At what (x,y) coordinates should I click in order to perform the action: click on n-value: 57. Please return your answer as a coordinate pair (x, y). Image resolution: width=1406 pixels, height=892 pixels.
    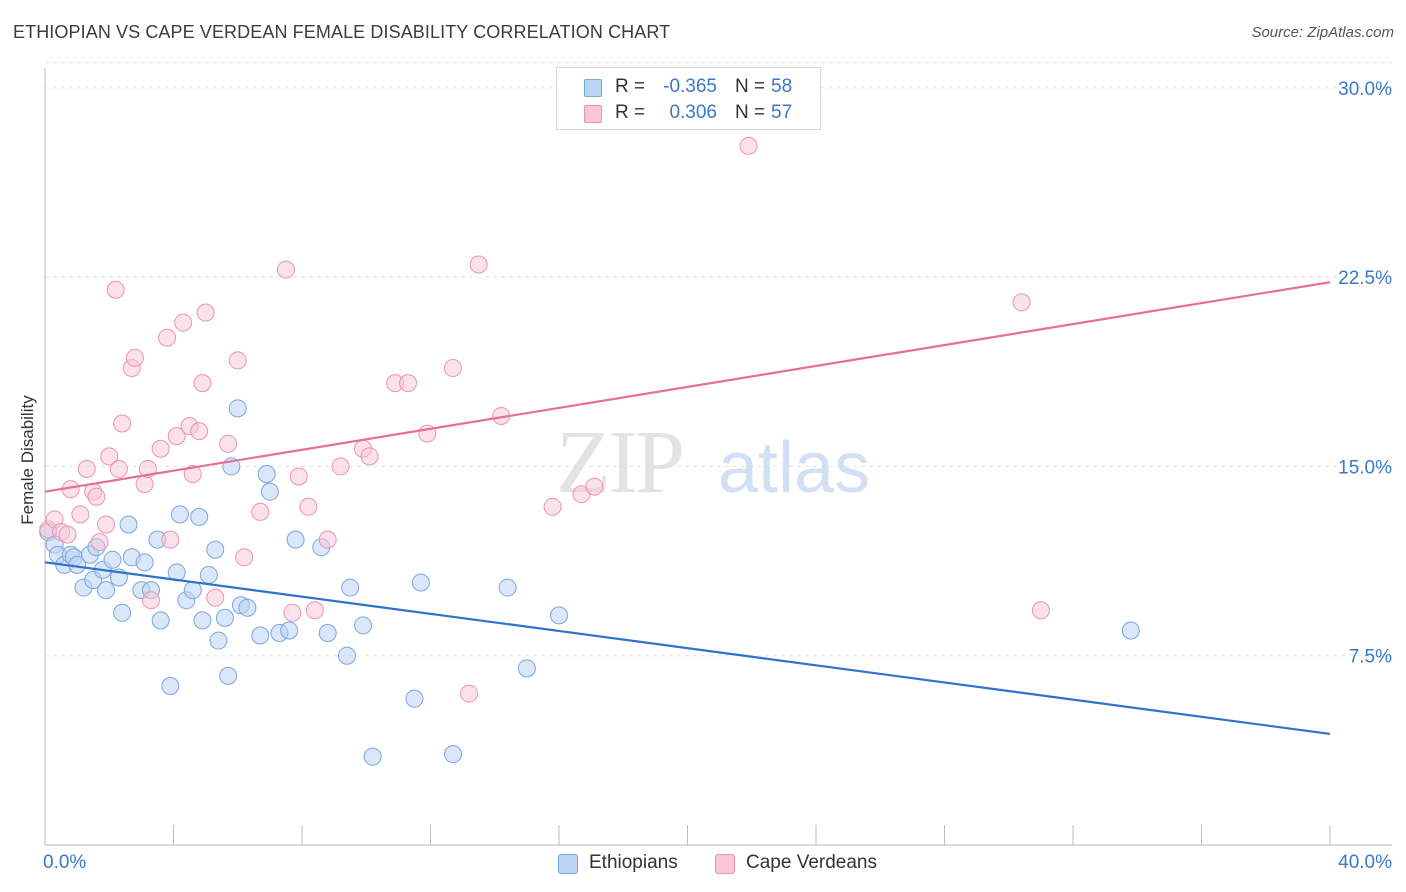
    Looking at the image, I should click on (782, 112).